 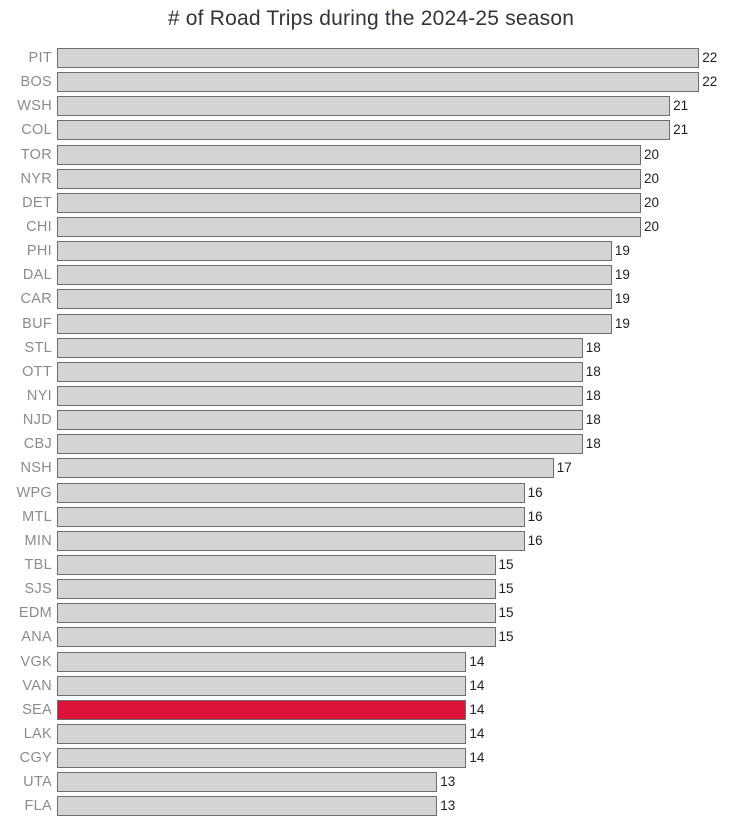 What do you see at coordinates (35, 613) in the screenshot?
I see `y-tick-label: EDM` at bounding box center [35, 613].